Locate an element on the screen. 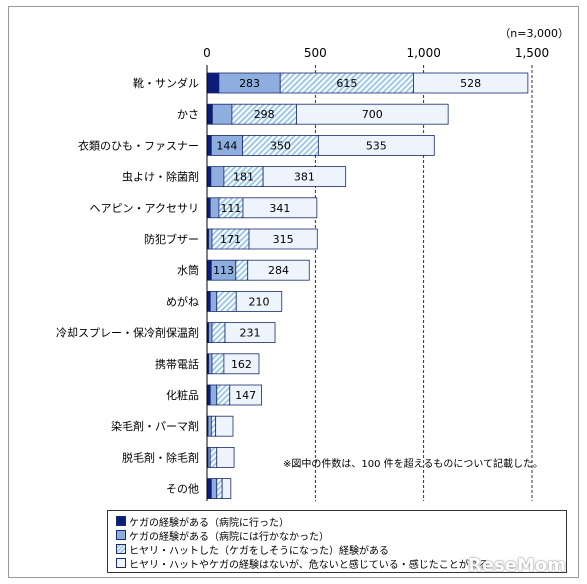  x-tick-label: 1,500 is located at coordinates (532, 53).